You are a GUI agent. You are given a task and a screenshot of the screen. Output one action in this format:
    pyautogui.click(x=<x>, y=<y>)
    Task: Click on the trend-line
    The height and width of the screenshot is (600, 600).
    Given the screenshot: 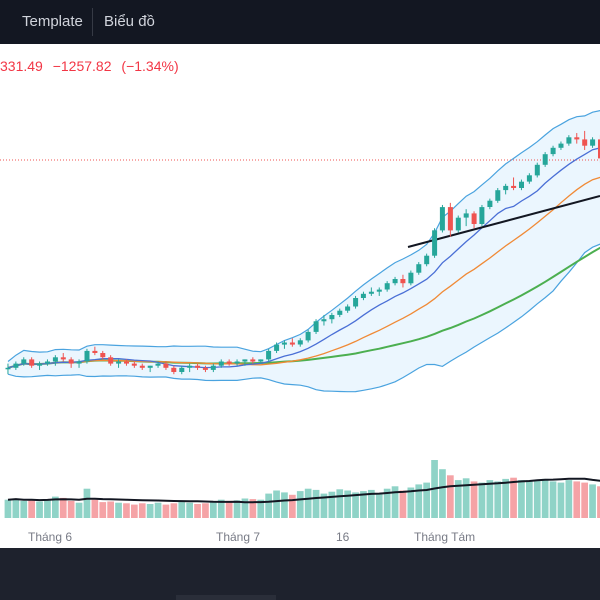 What is the action you would take?
    pyautogui.click(x=503, y=221)
    